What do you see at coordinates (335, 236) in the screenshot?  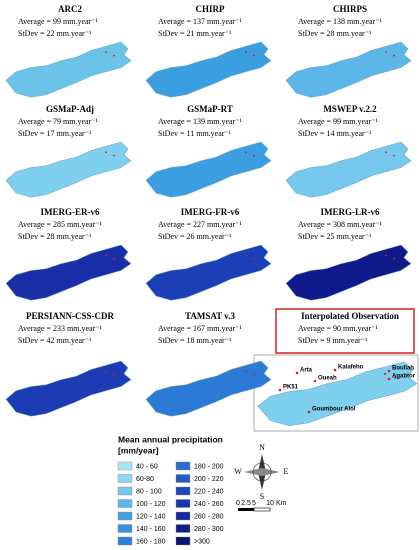 I see `stdev: StDev = 25 mm.year⁻¹` at bounding box center [335, 236].